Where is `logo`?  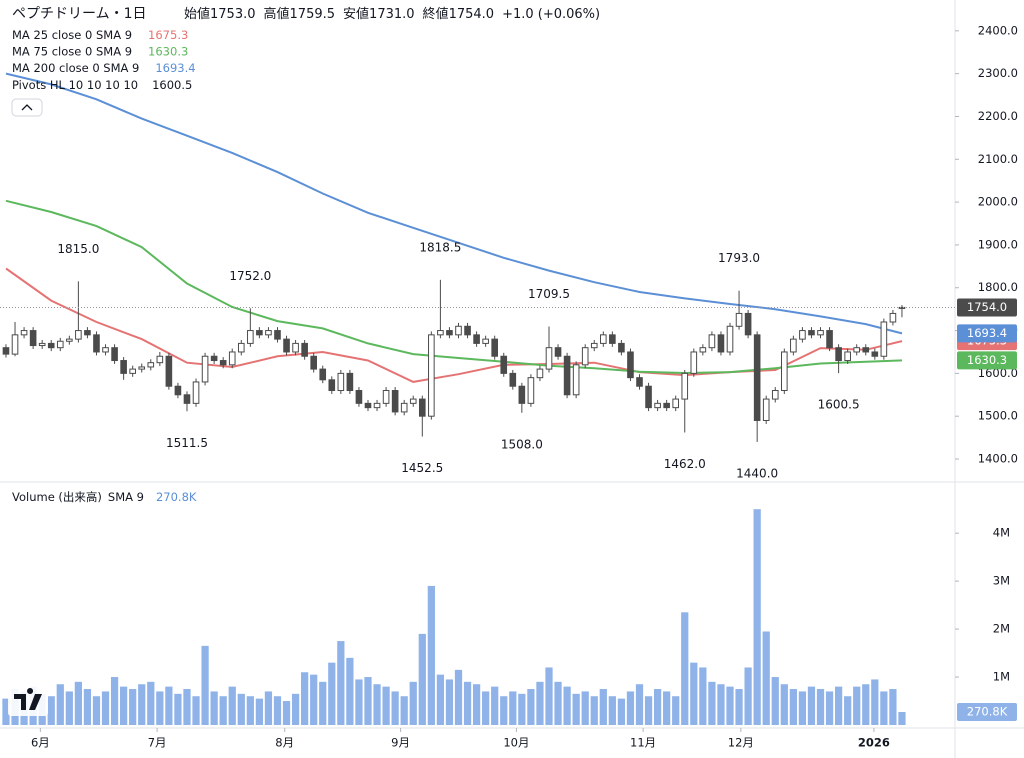
logo is located at coordinates (28, 701).